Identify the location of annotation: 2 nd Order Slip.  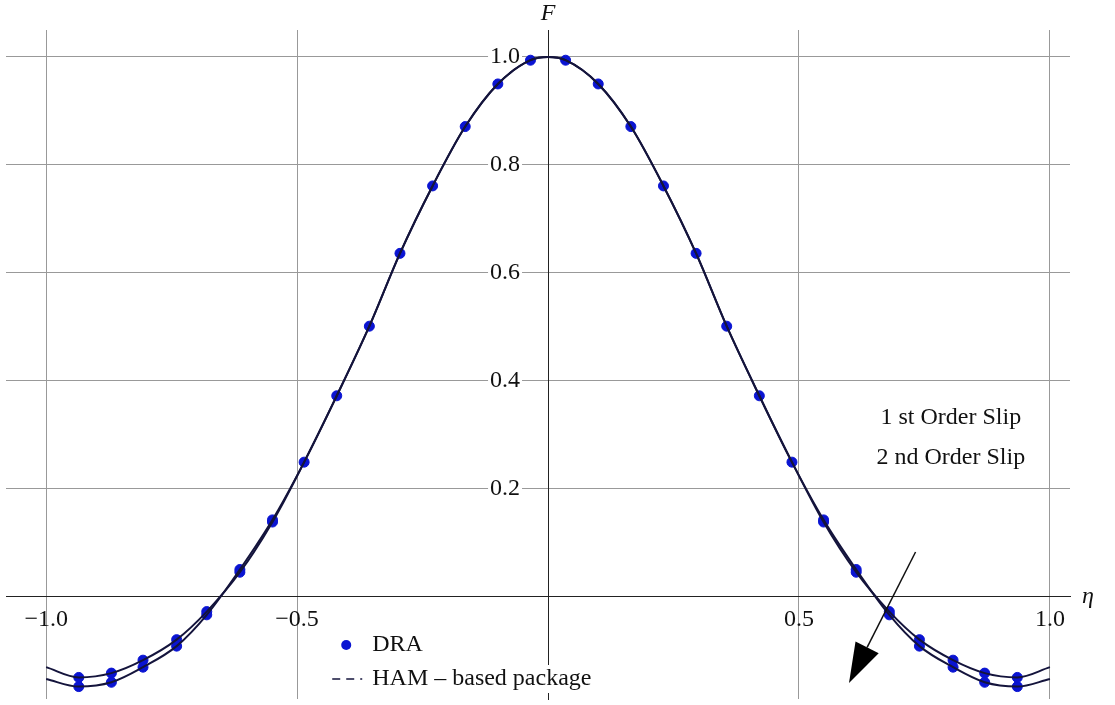
(951, 456).